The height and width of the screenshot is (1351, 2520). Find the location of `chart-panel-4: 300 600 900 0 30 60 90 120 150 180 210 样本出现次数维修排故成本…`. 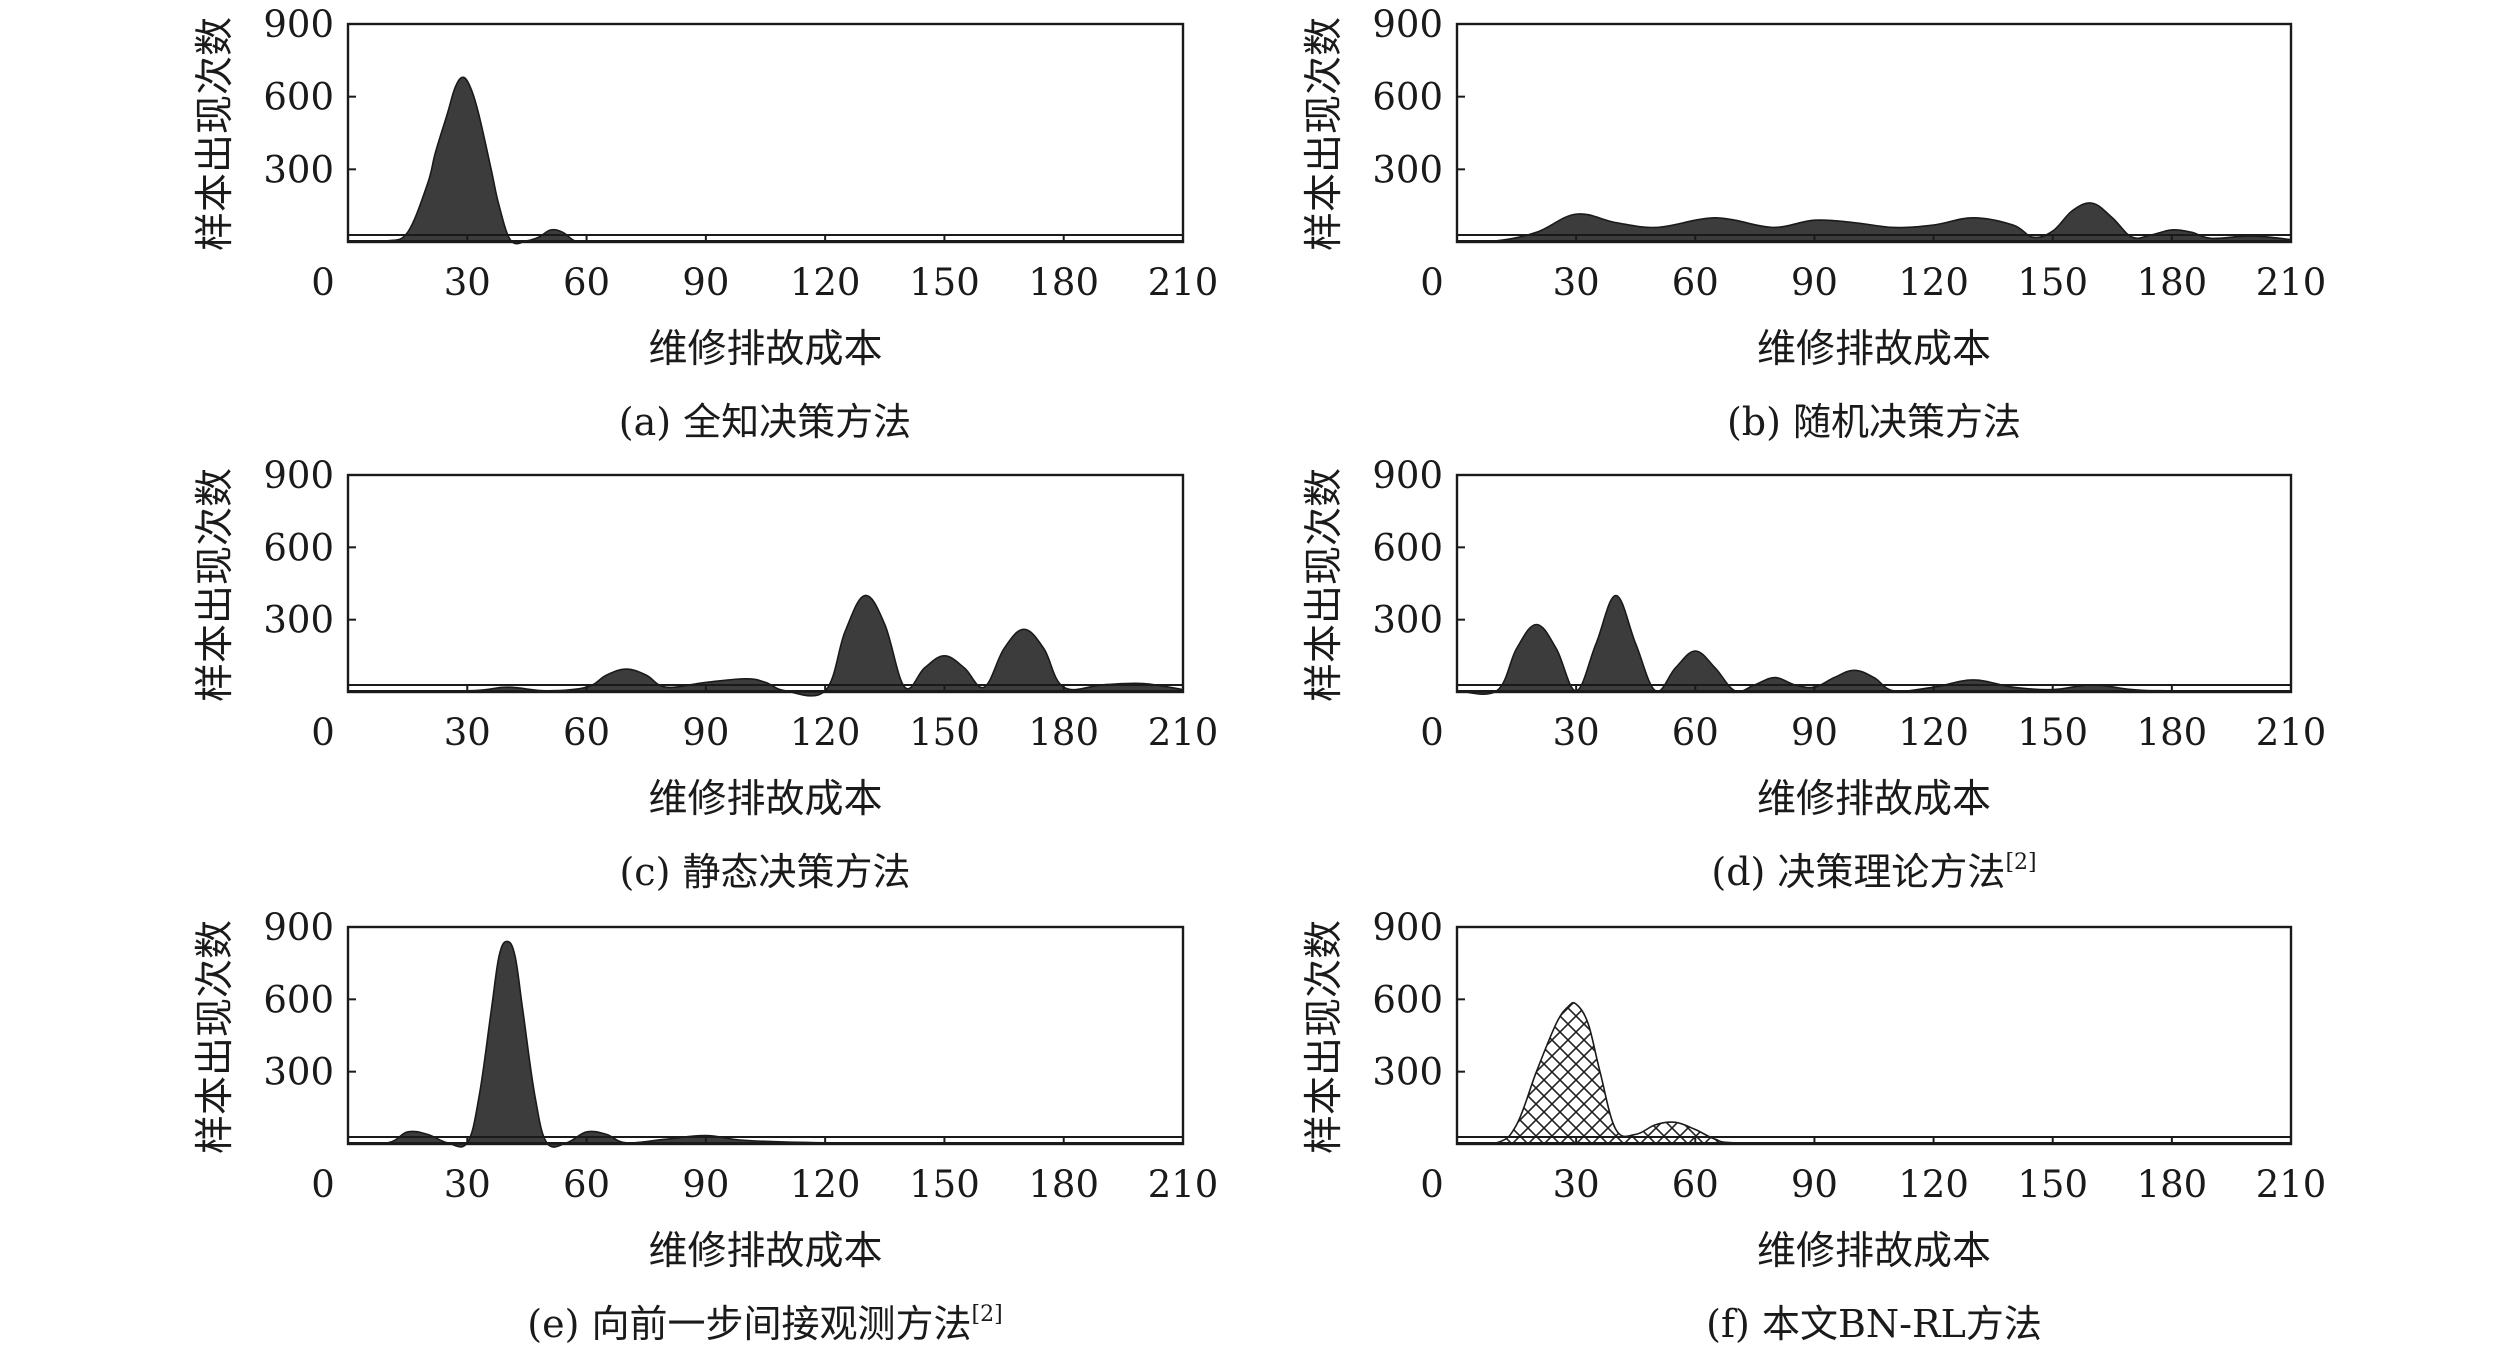

chart-panel-4: 300 600 900 0 30 60 90 120 150 180 210 样本出现次数维修排故成本… is located at coordinates (1814, 674).